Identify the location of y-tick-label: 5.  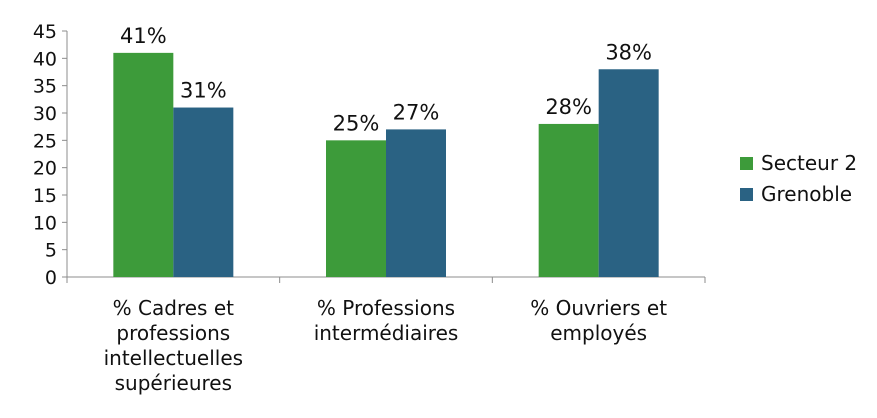
(51, 251).